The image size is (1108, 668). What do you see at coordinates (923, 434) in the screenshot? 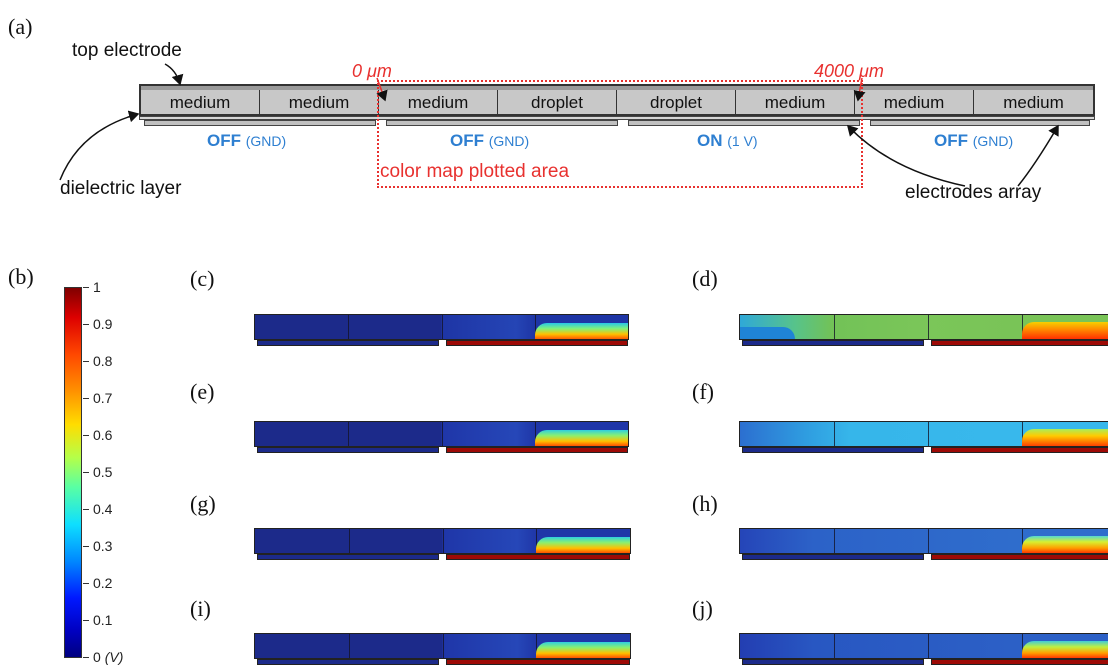
I see `panel-f-map` at bounding box center [923, 434].